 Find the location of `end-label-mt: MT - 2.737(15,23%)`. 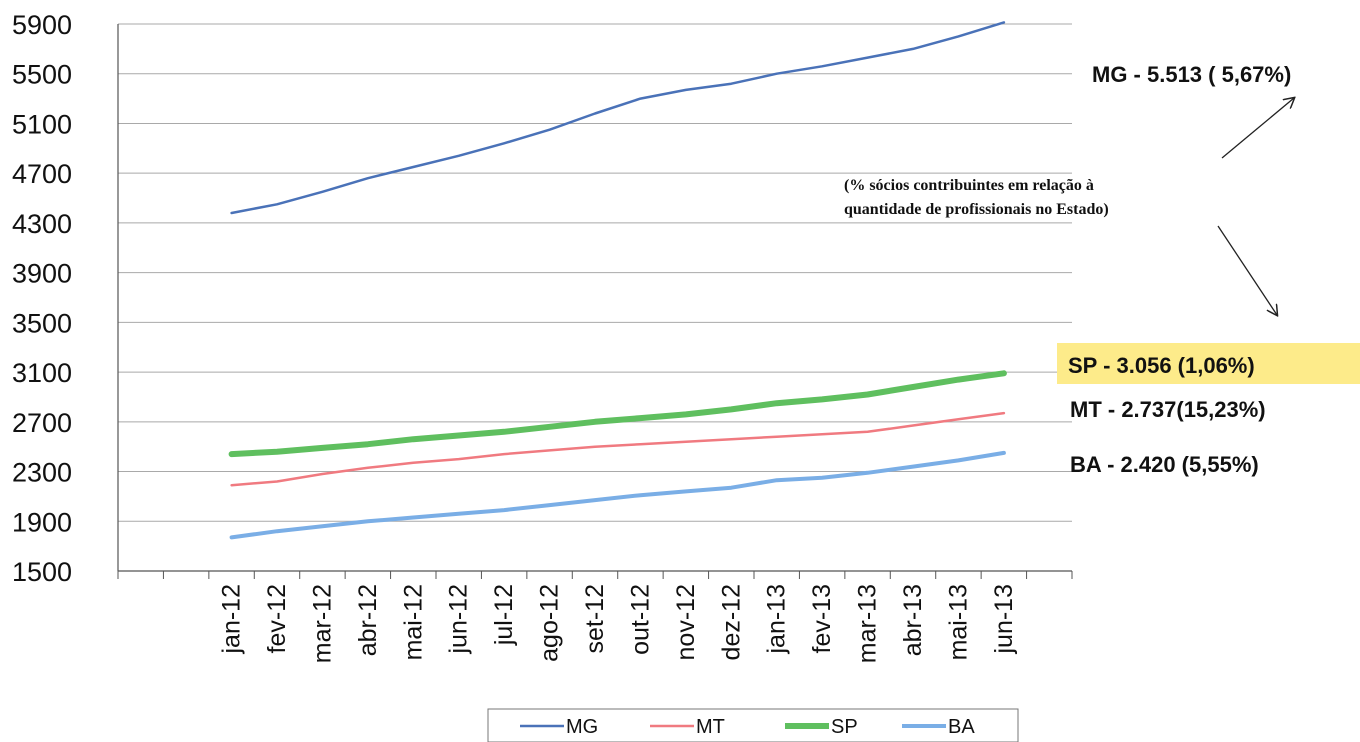

end-label-mt: MT - 2.737(15,23%) is located at coordinates (1168, 409).